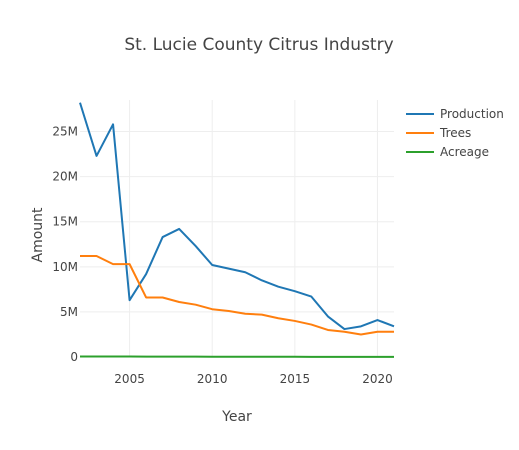 This screenshot has height=450, width=519. I want to click on legend-item-trees: Trees, so click(438, 133).